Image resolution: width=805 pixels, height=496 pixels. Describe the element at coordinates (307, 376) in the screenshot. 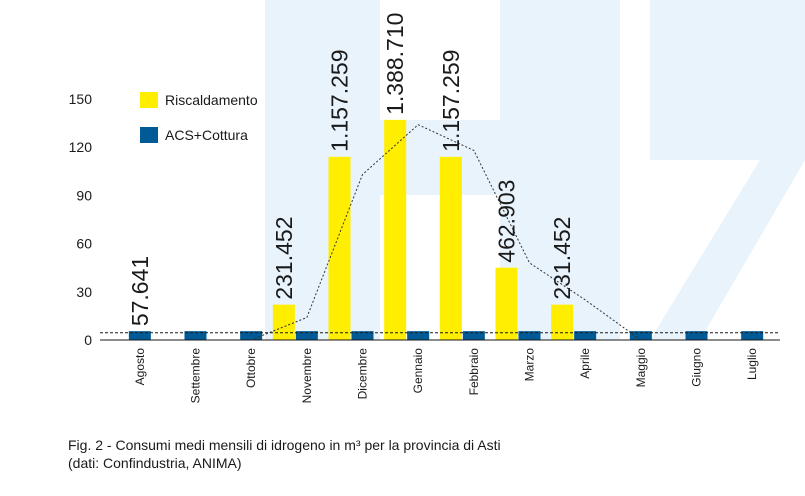

I see `x-tick-label: Novembre` at that location.